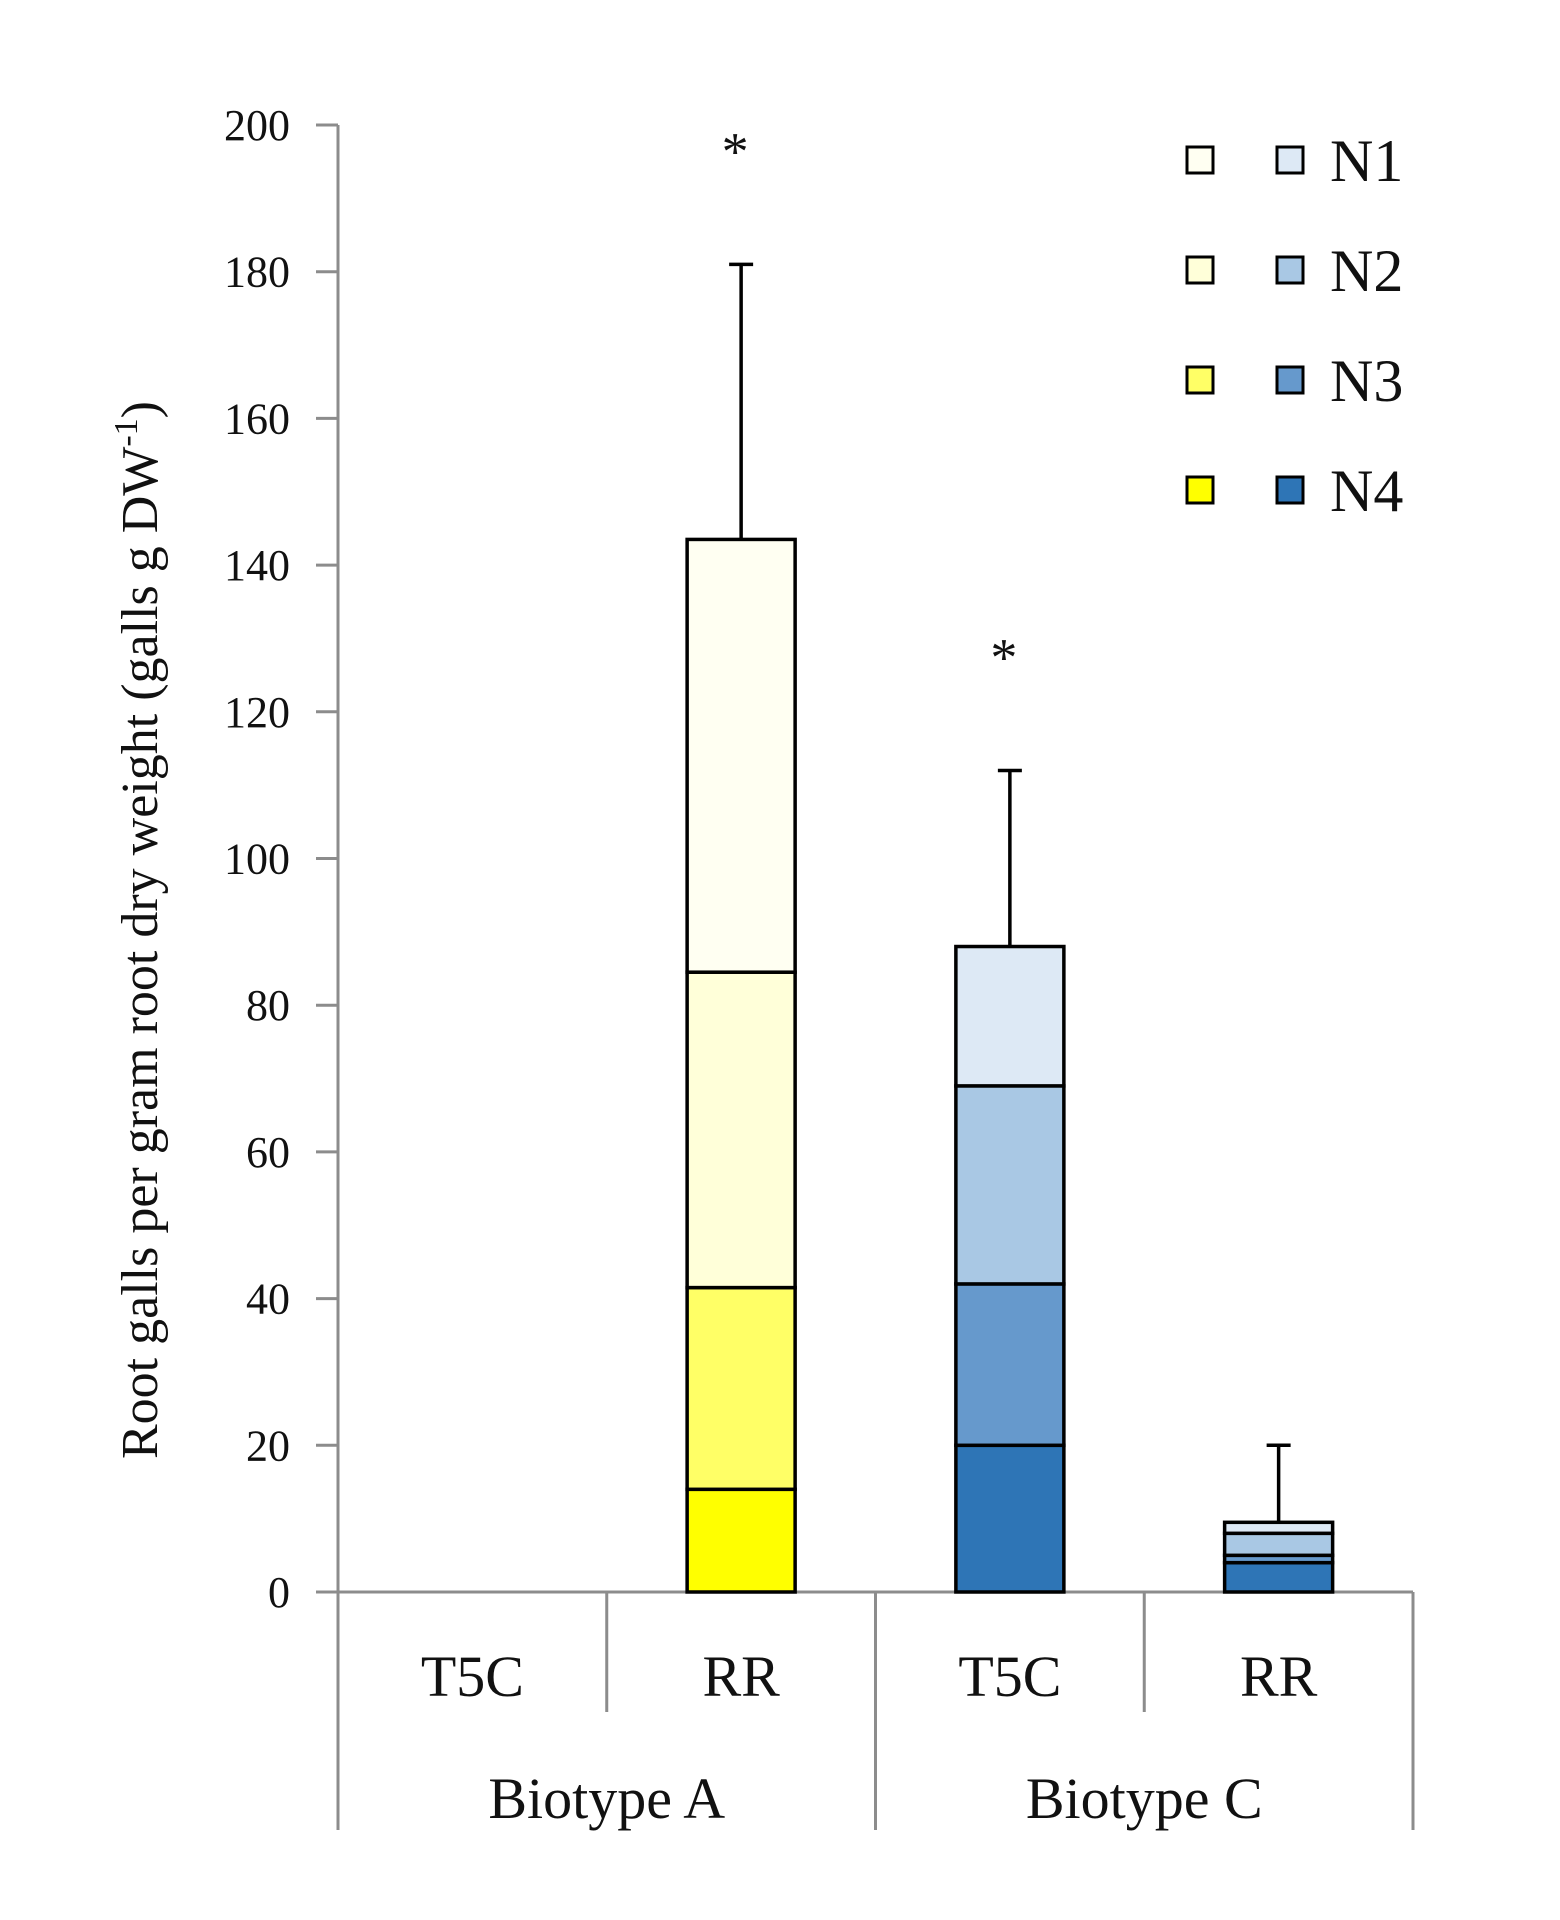  Describe the element at coordinates (741, 1388) in the screenshot. I see `bar-1-n3` at that location.